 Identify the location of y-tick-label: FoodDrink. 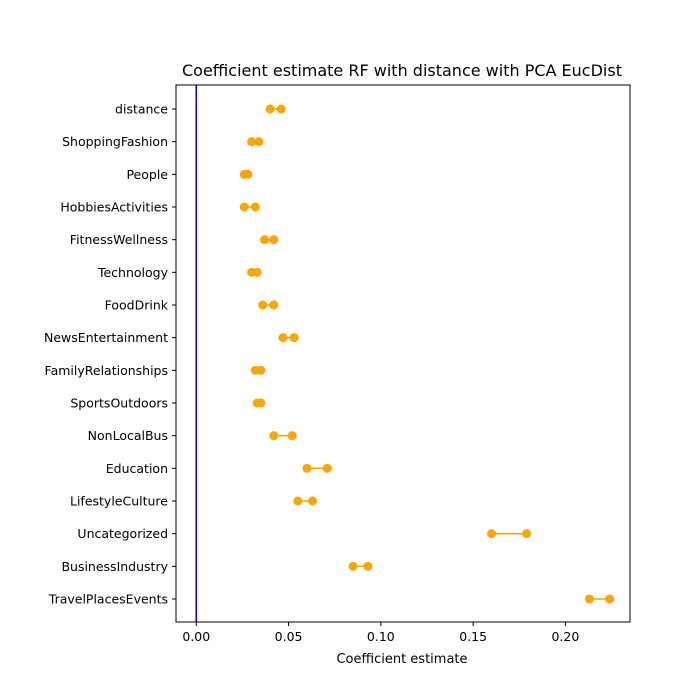
(137, 305).